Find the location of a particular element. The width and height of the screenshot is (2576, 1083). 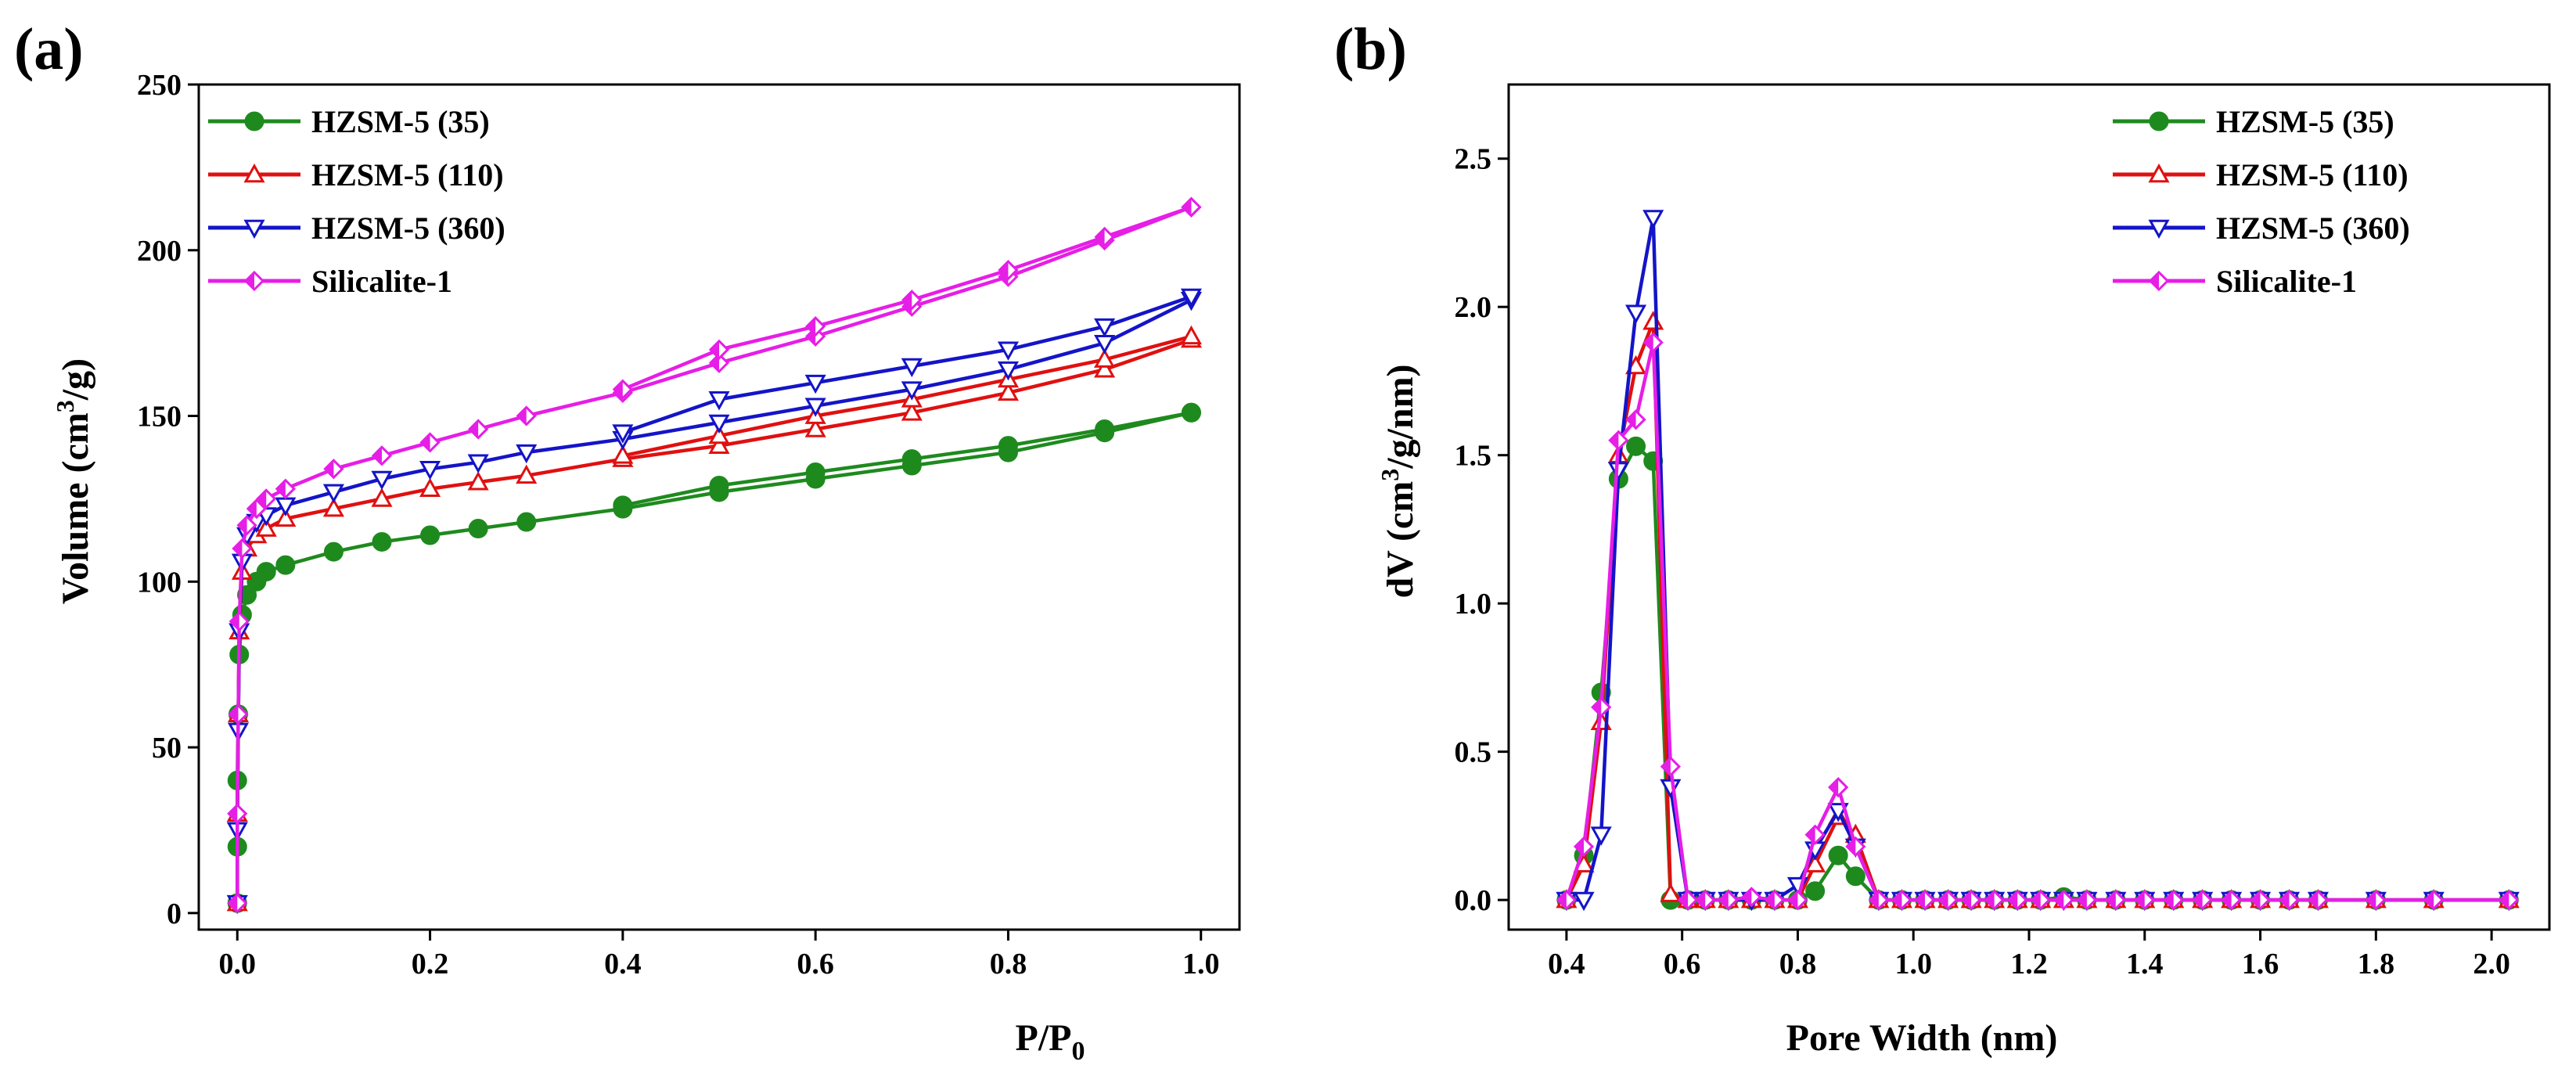

panel-b-letter: (b) is located at coordinates (1371, 49).